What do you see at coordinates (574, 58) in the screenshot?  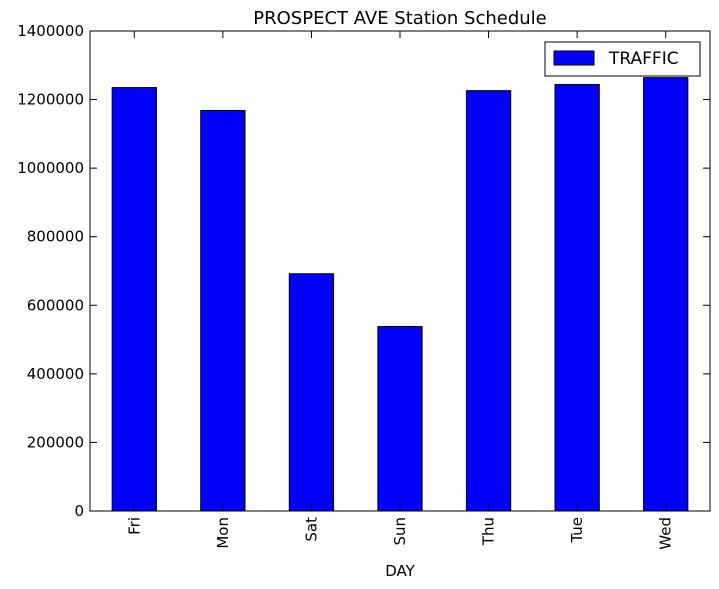 I see `legend-swatch` at bounding box center [574, 58].